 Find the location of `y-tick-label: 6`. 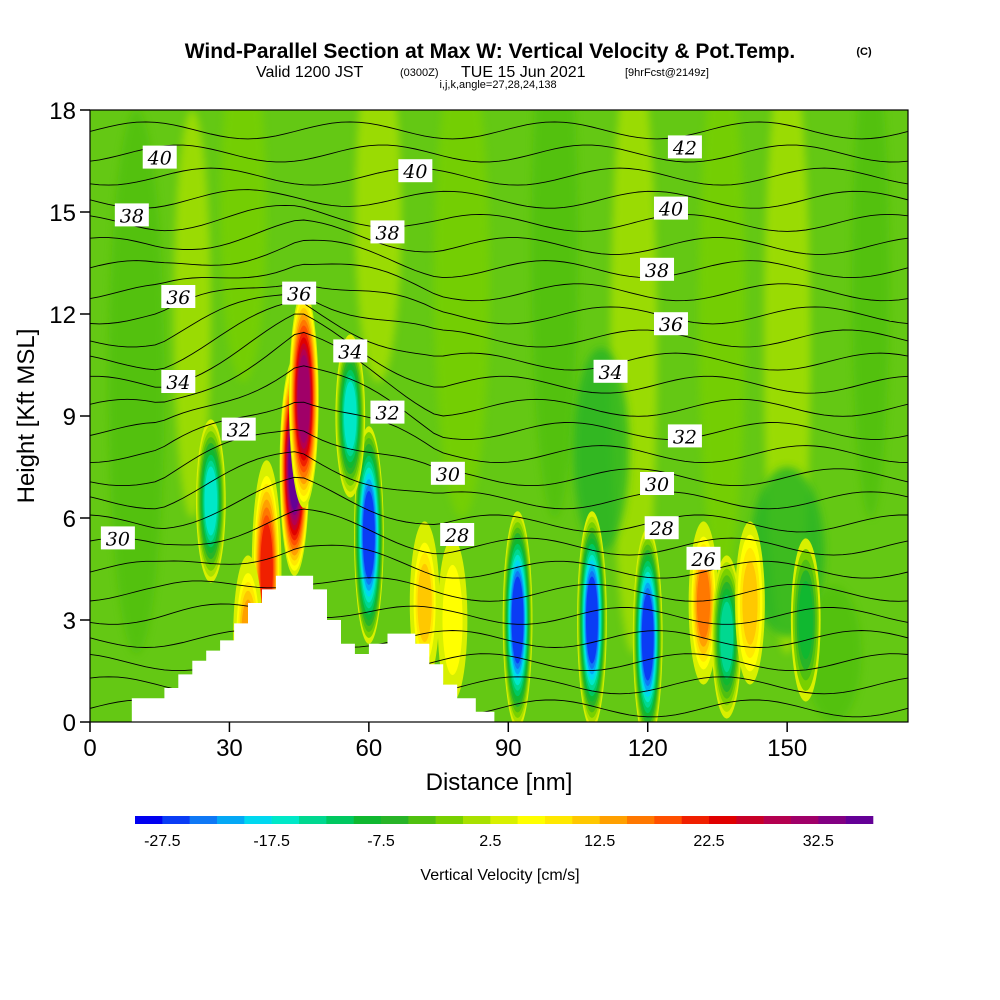

y-tick-label: 6 is located at coordinates (69, 519).